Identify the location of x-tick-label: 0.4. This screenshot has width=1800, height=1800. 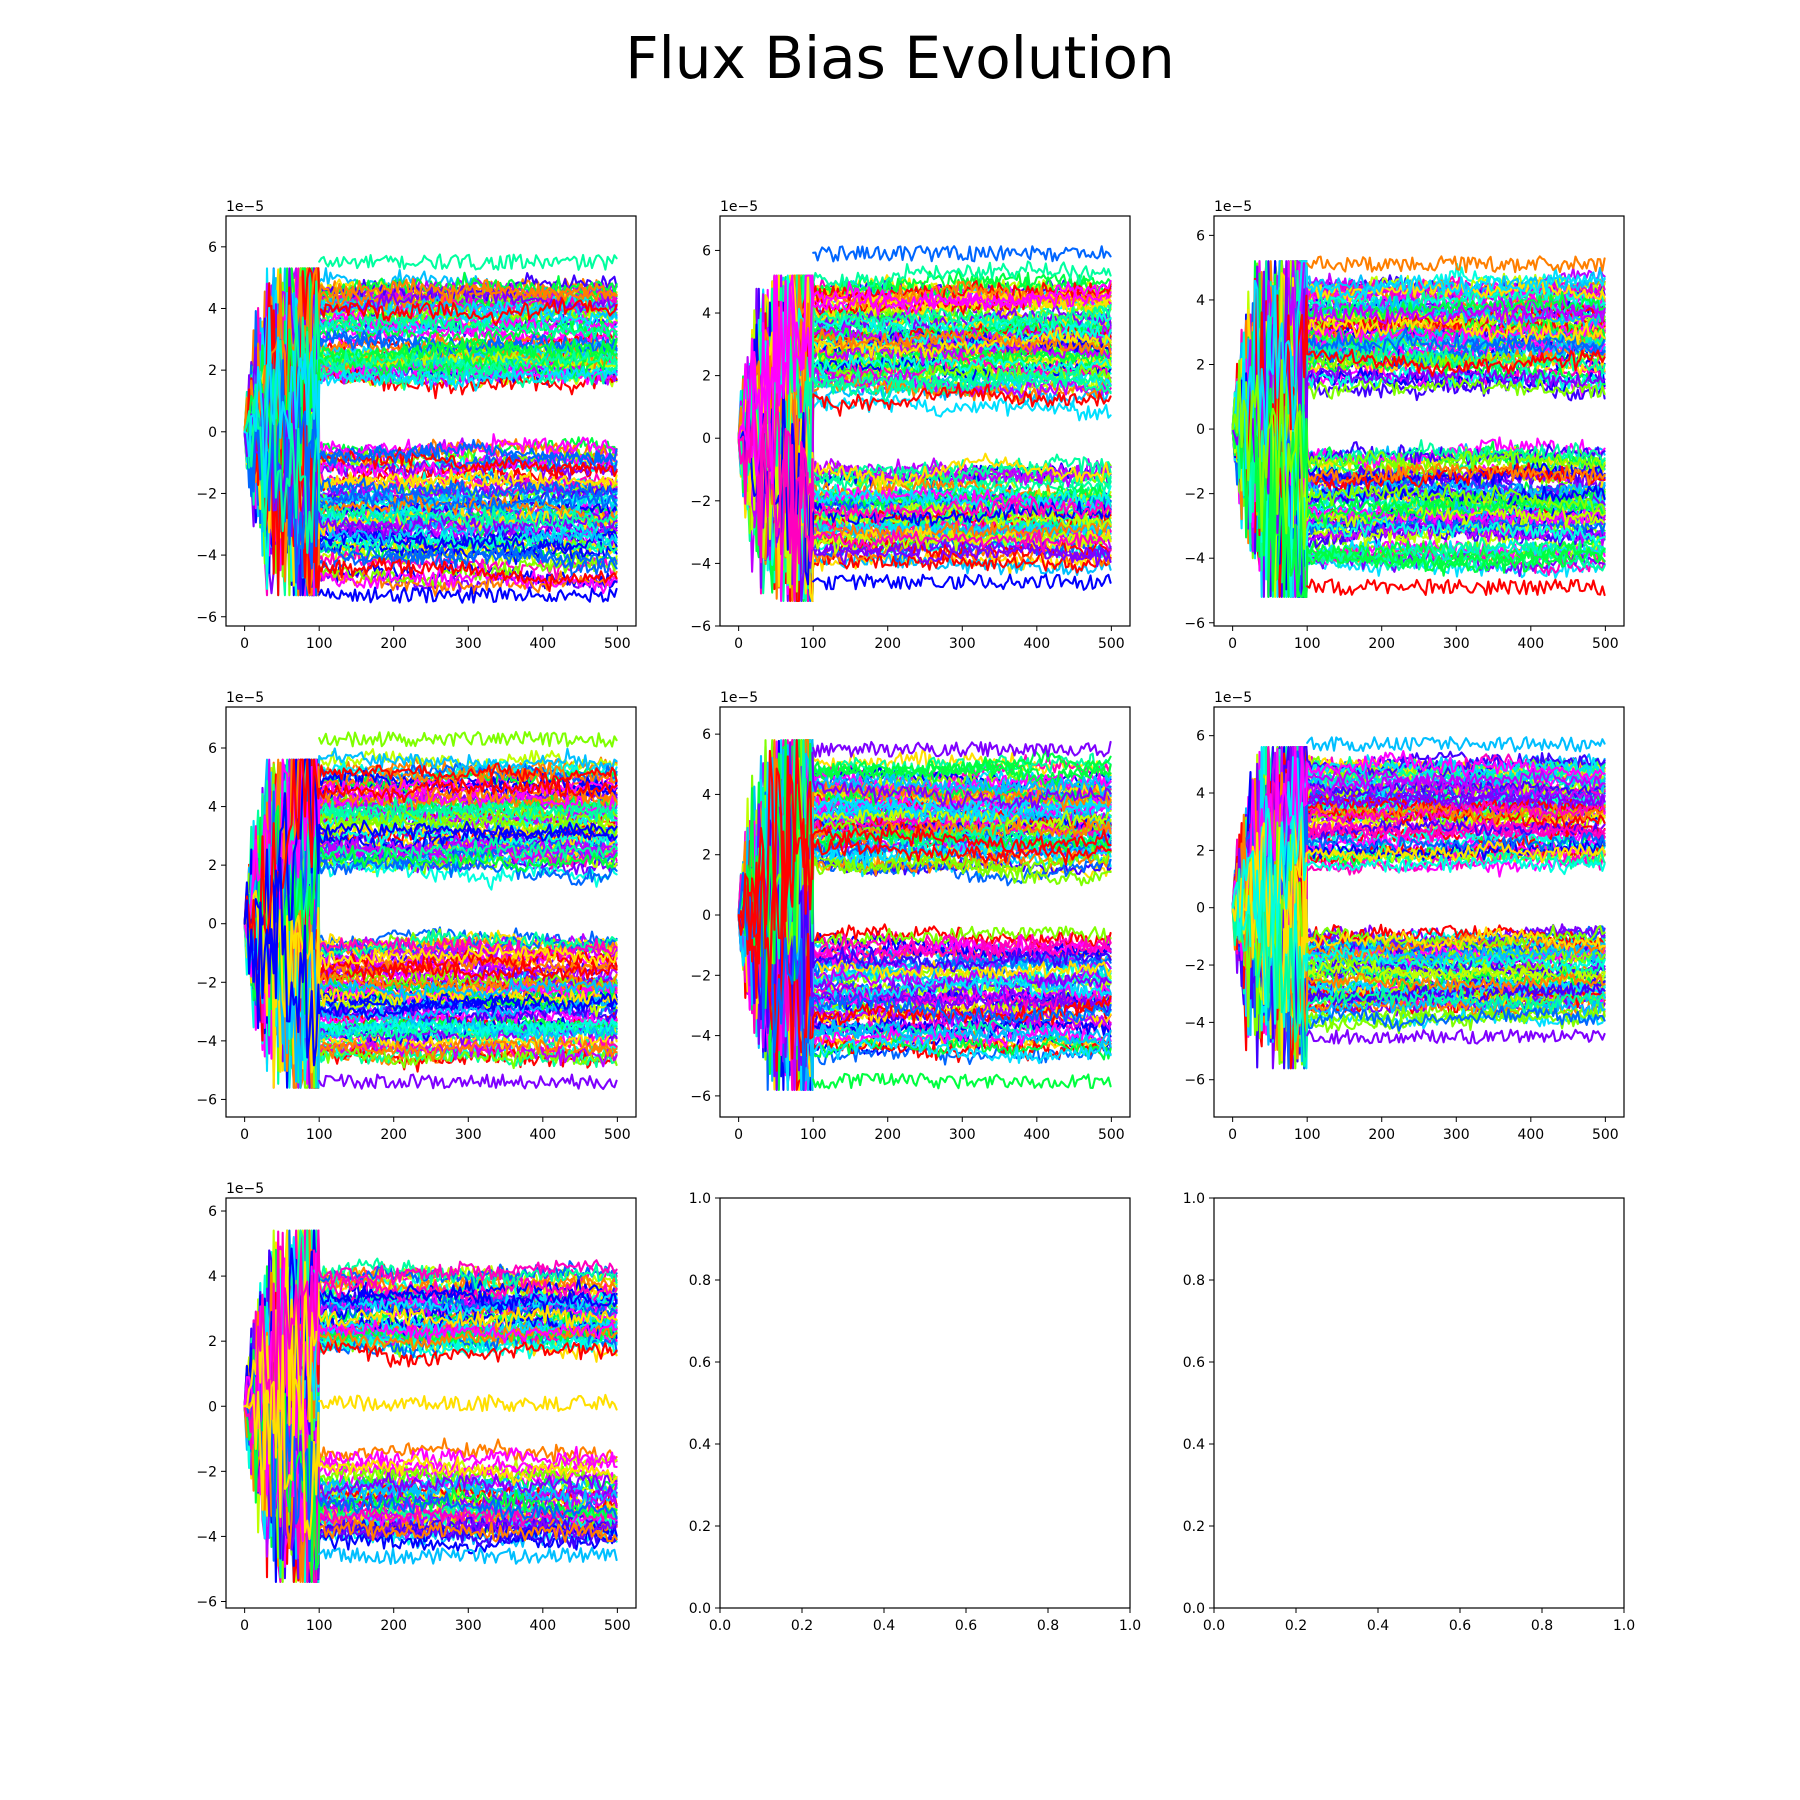
(1378, 1626).